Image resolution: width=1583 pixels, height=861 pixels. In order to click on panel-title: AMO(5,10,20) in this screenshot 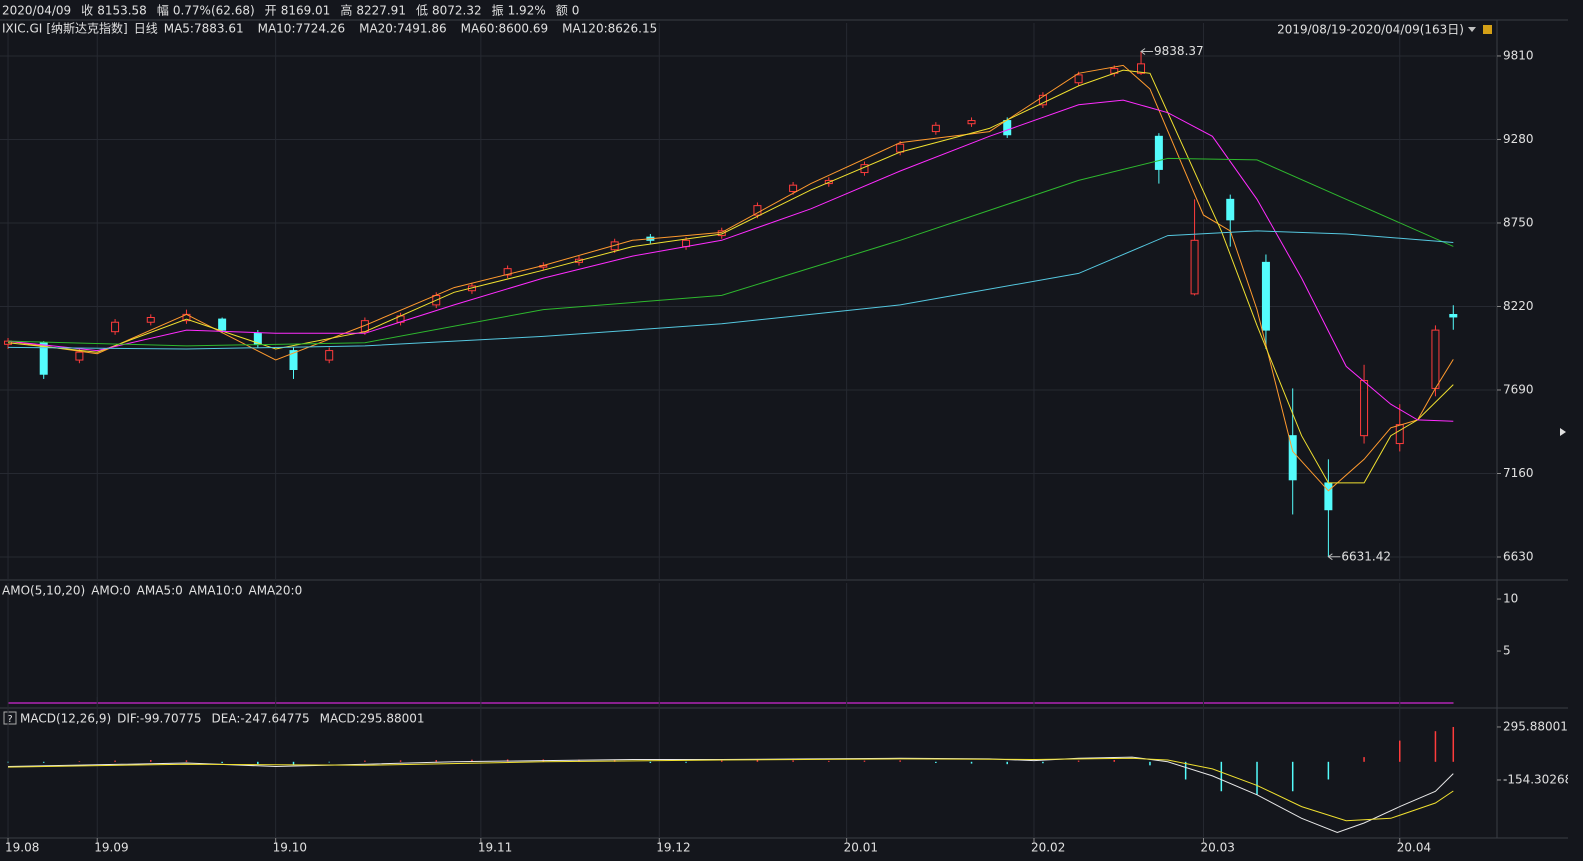, I will do `click(43, 591)`.